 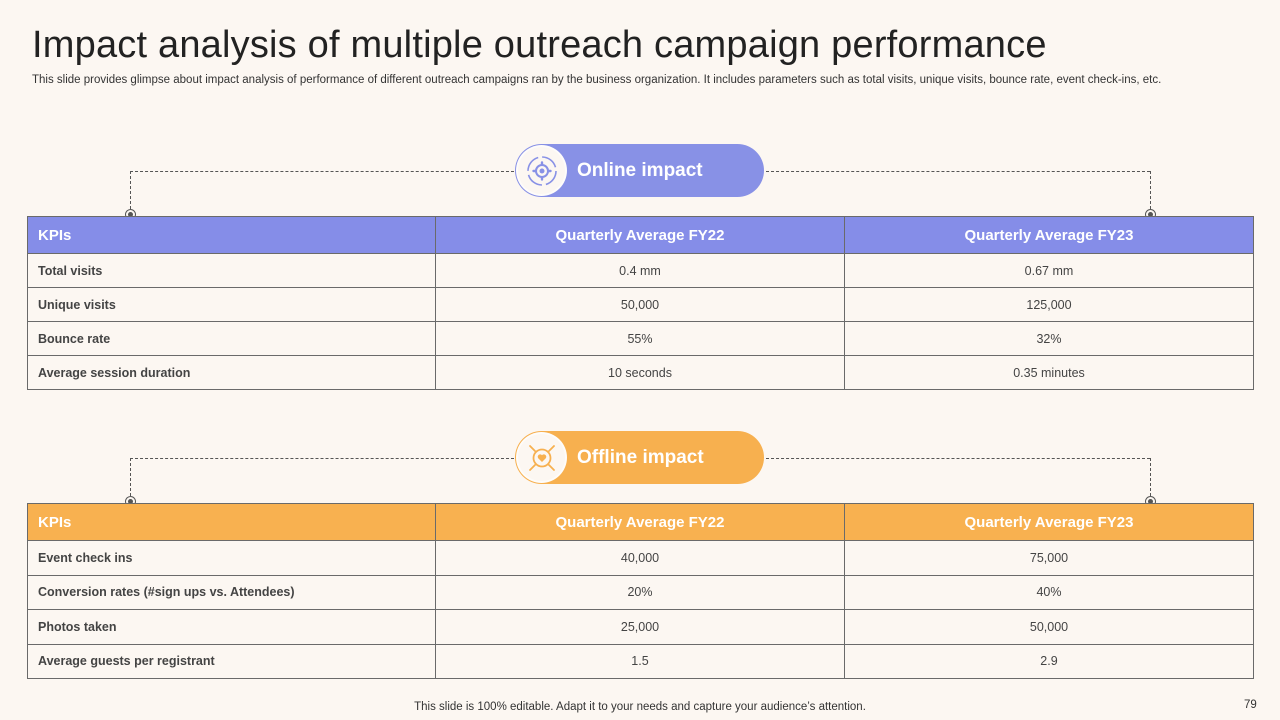 I want to click on online-impact-badge: Online impact, so click(x=639, y=170).